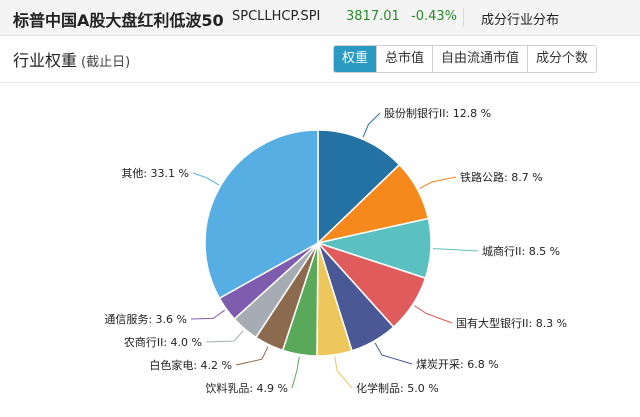 This screenshot has height=417, width=640. I want to click on slice-label: 股份制银行II: 12.8 %, so click(437, 113).